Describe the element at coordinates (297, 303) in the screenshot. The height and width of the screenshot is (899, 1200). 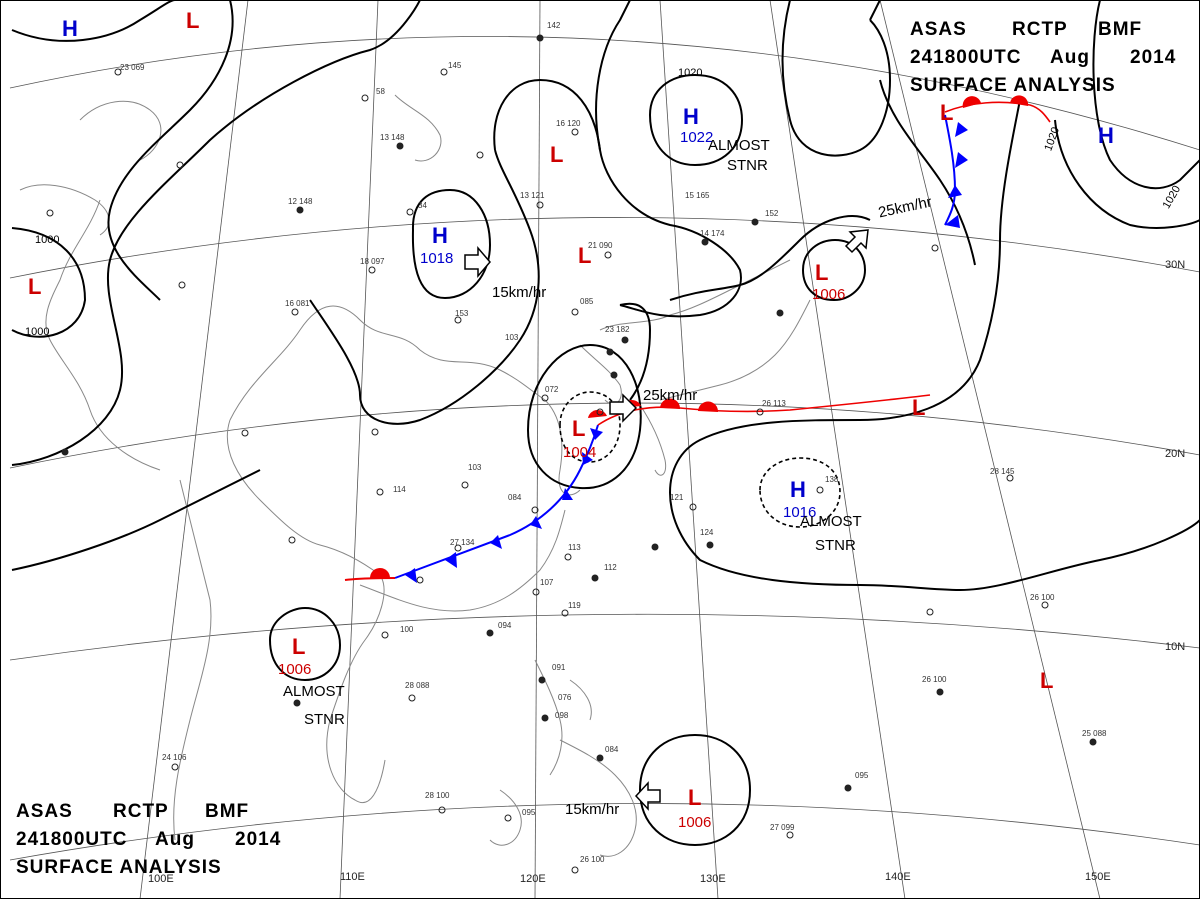
I see `svg-text: 16 081` at that location.